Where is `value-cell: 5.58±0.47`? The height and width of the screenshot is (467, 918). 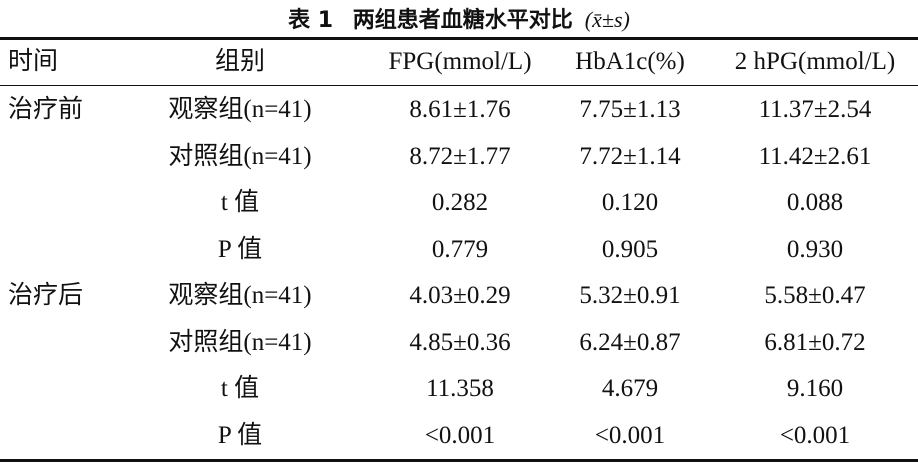
value-cell: 5.58±0.47 is located at coordinates (815, 295).